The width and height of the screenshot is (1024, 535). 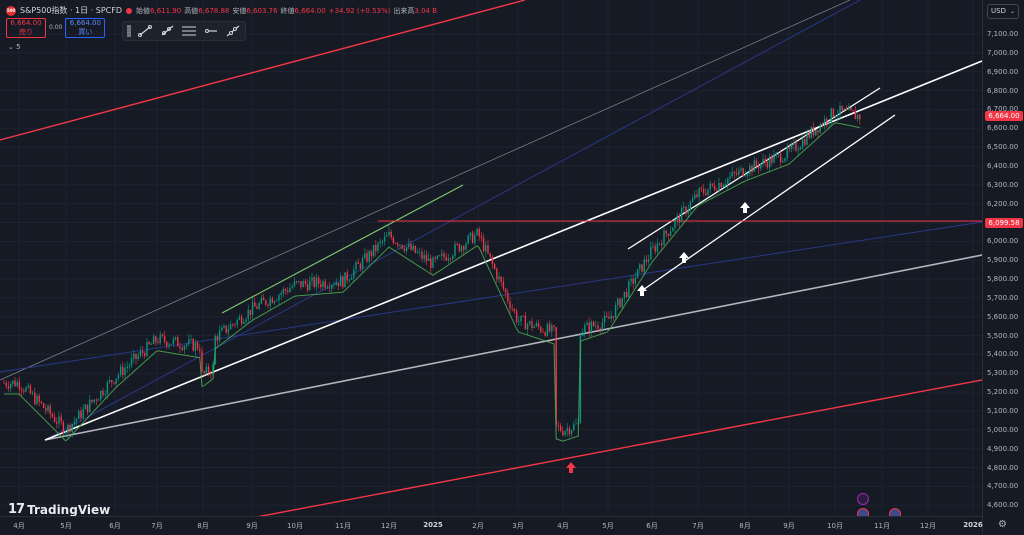 I want to click on buy-button: 6,664.00 買い, so click(x=85, y=28).